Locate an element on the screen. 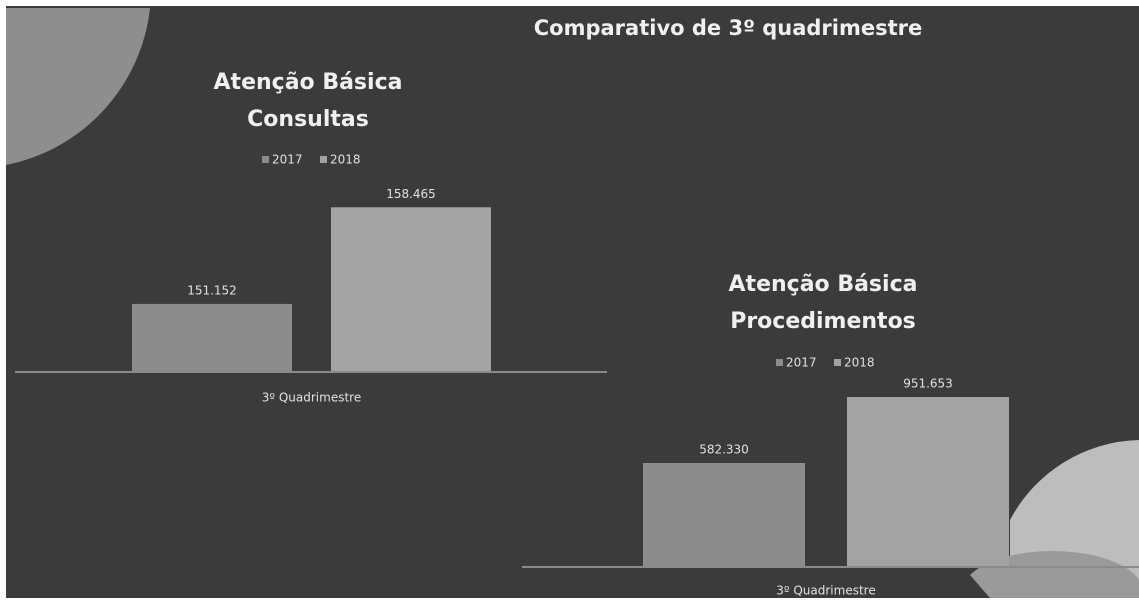 The height and width of the screenshot is (601, 1139). slide-title: Comparativo de 3º quadrimestre is located at coordinates (728, 28).